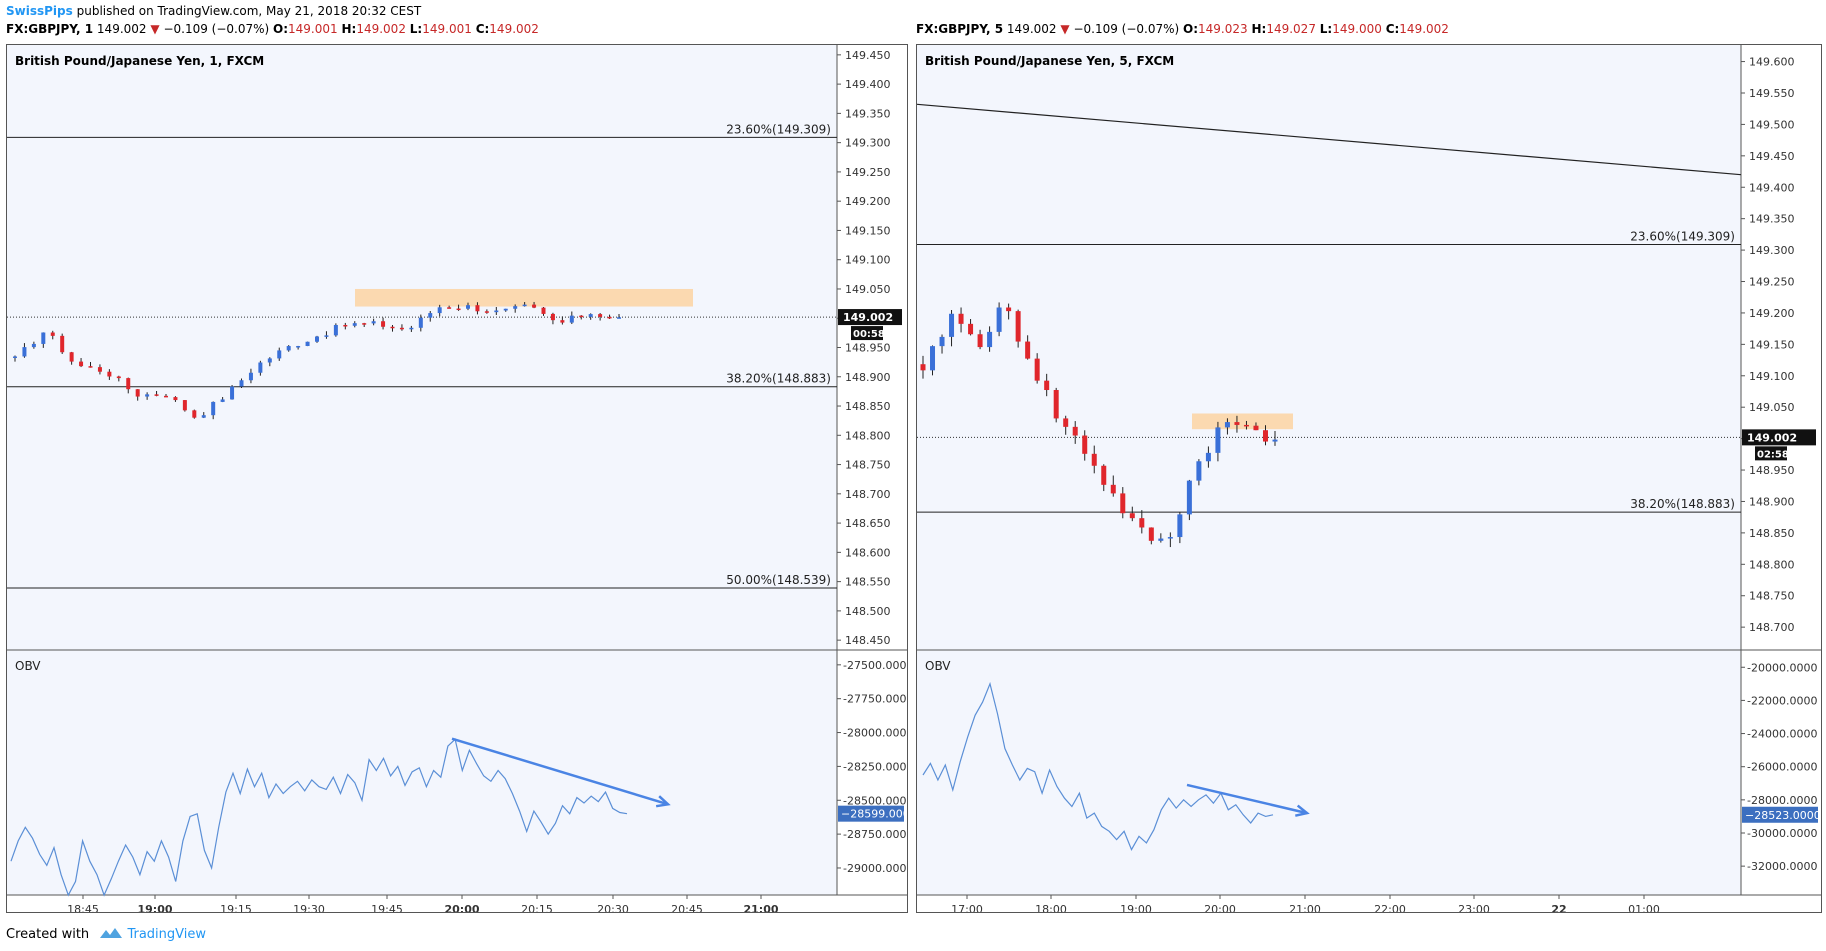 The width and height of the screenshot is (1826, 951). I want to click on obv-tick-label: -20000.0000, so click(1782, 667).